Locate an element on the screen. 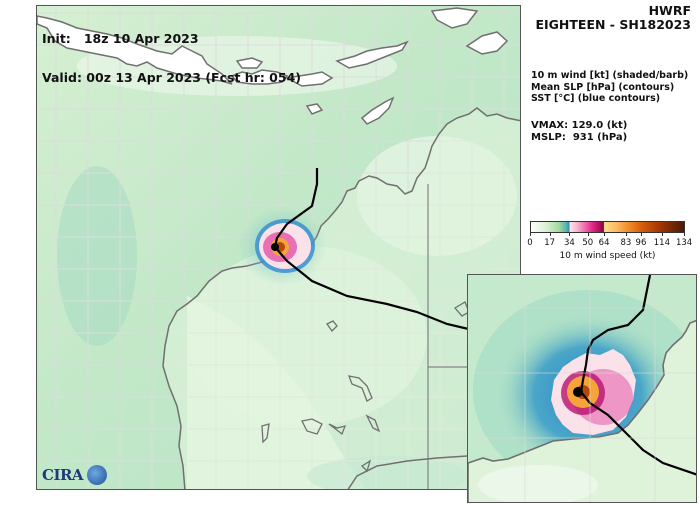  inset-wind-field is located at coordinates (582, 388).